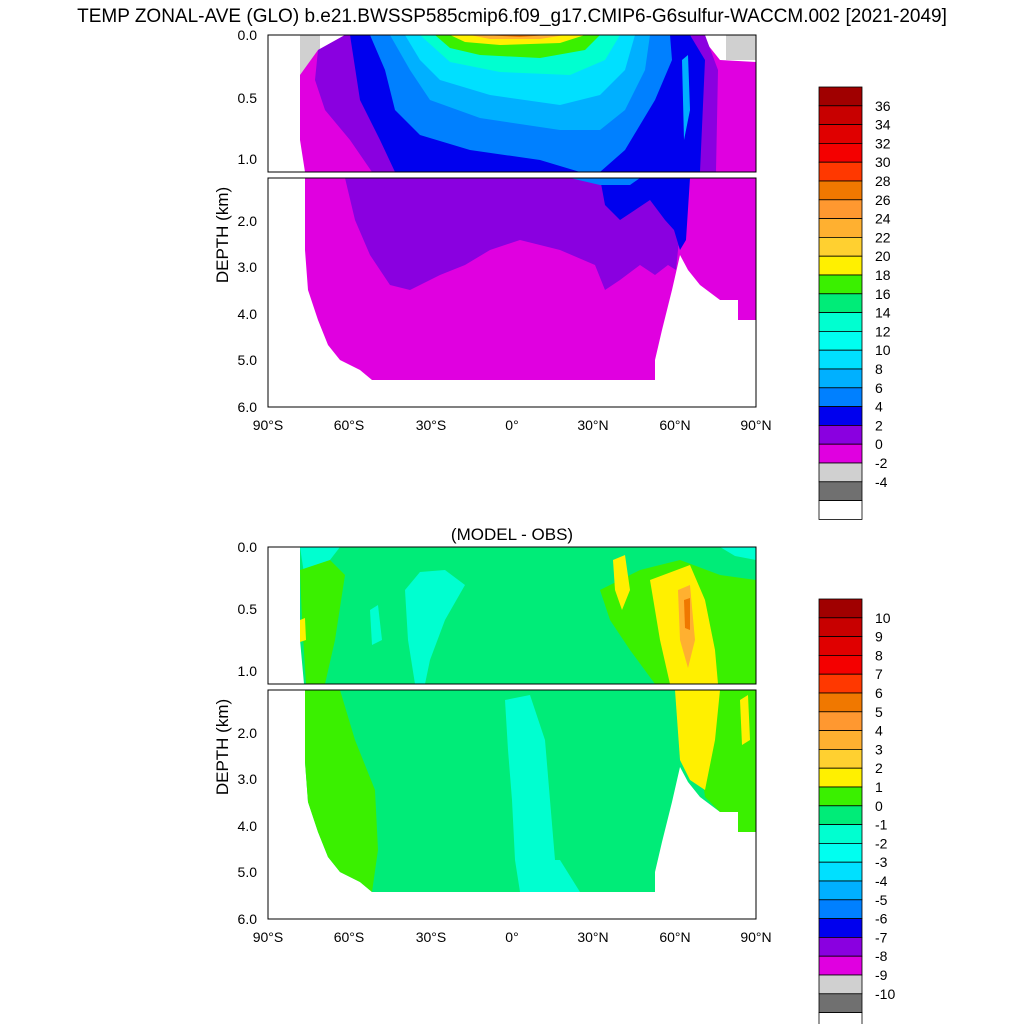 Image resolution: width=1024 pixels, height=1024 pixels. I want to click on colorbar-label: 36, so click(883, 106).